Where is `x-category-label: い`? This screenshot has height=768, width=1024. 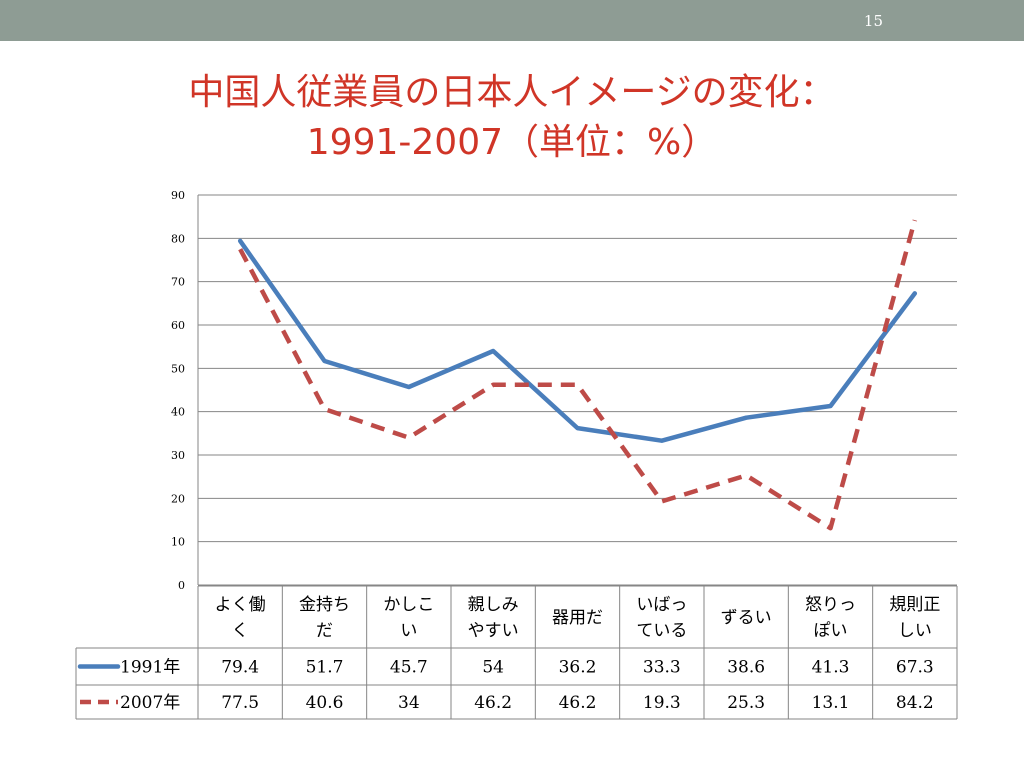
x-category-label: い is located at coordinates (408, 631).